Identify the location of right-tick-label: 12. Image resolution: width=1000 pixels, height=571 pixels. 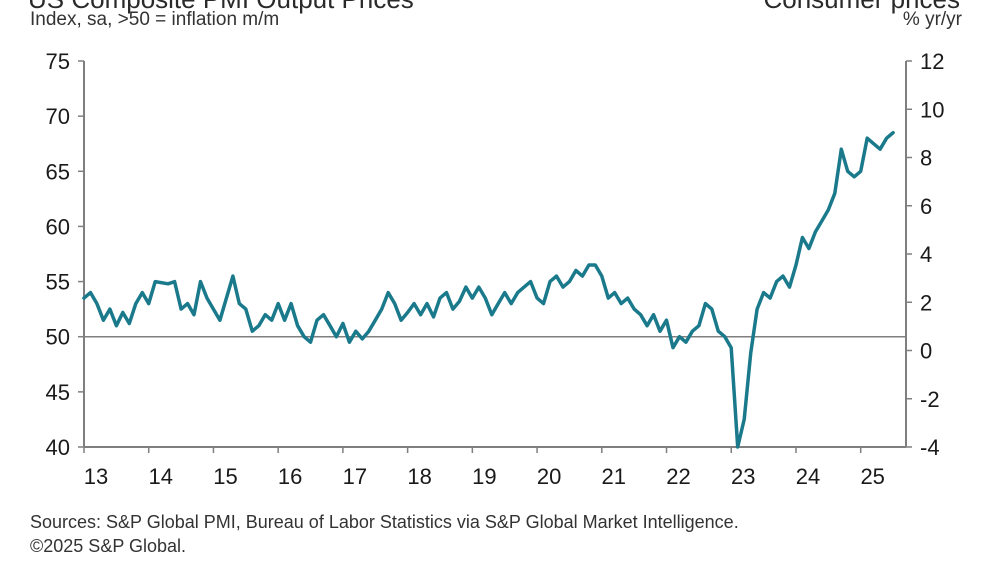
(932, 61).